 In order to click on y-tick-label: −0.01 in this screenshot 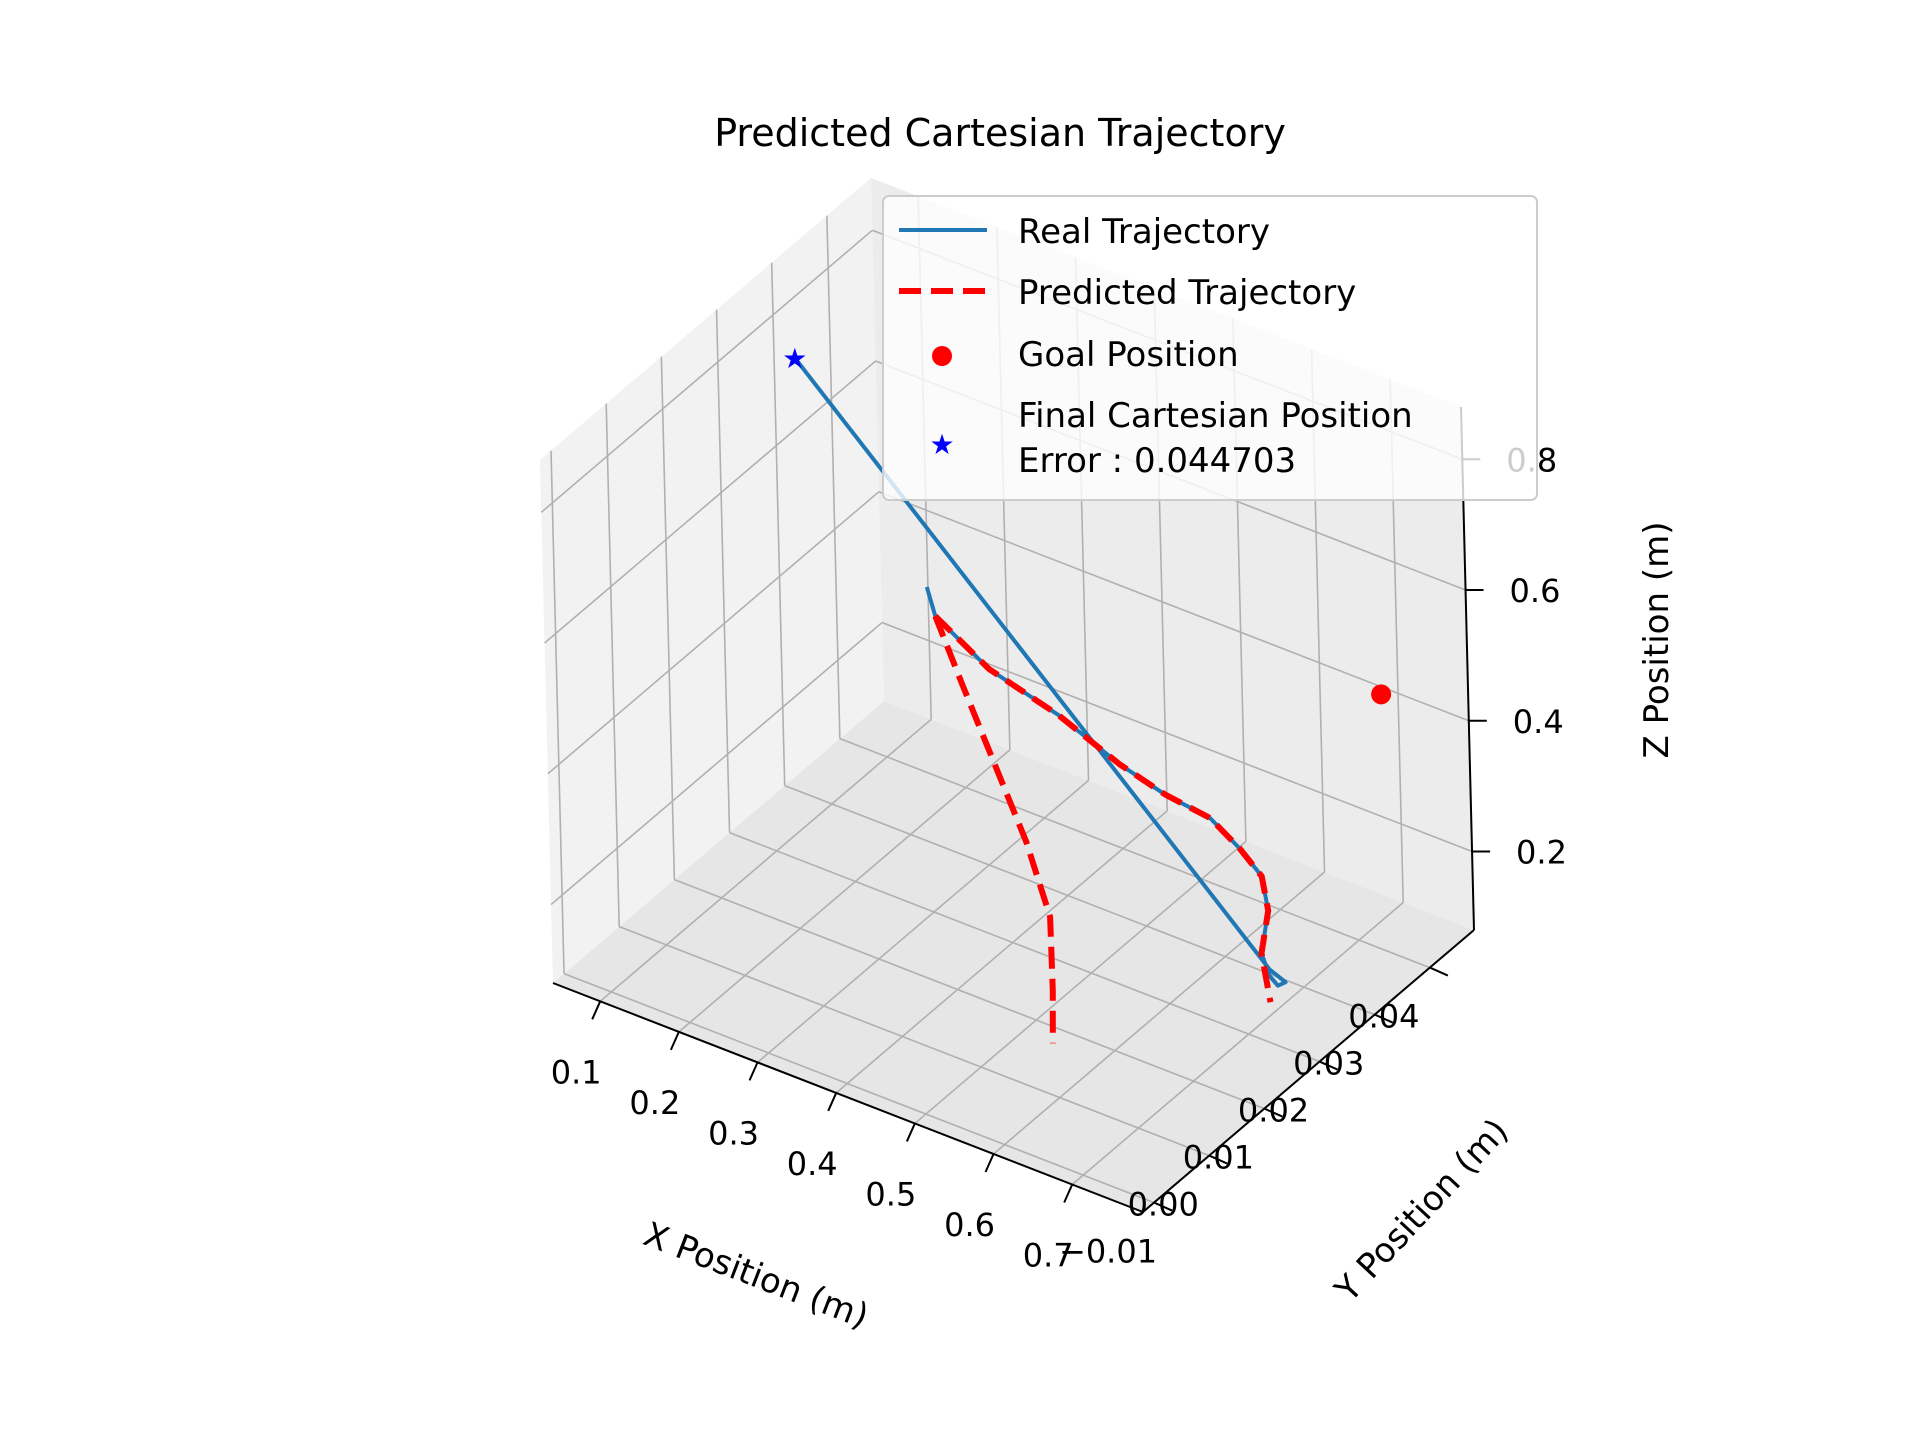, I will do `click(1108, 1252)`.